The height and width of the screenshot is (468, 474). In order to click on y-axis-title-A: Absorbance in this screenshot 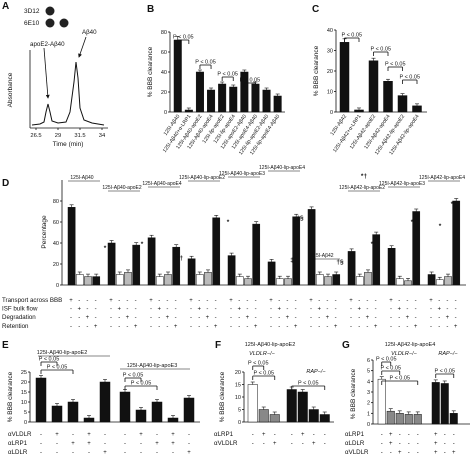, I will do `click(10, 89)`.